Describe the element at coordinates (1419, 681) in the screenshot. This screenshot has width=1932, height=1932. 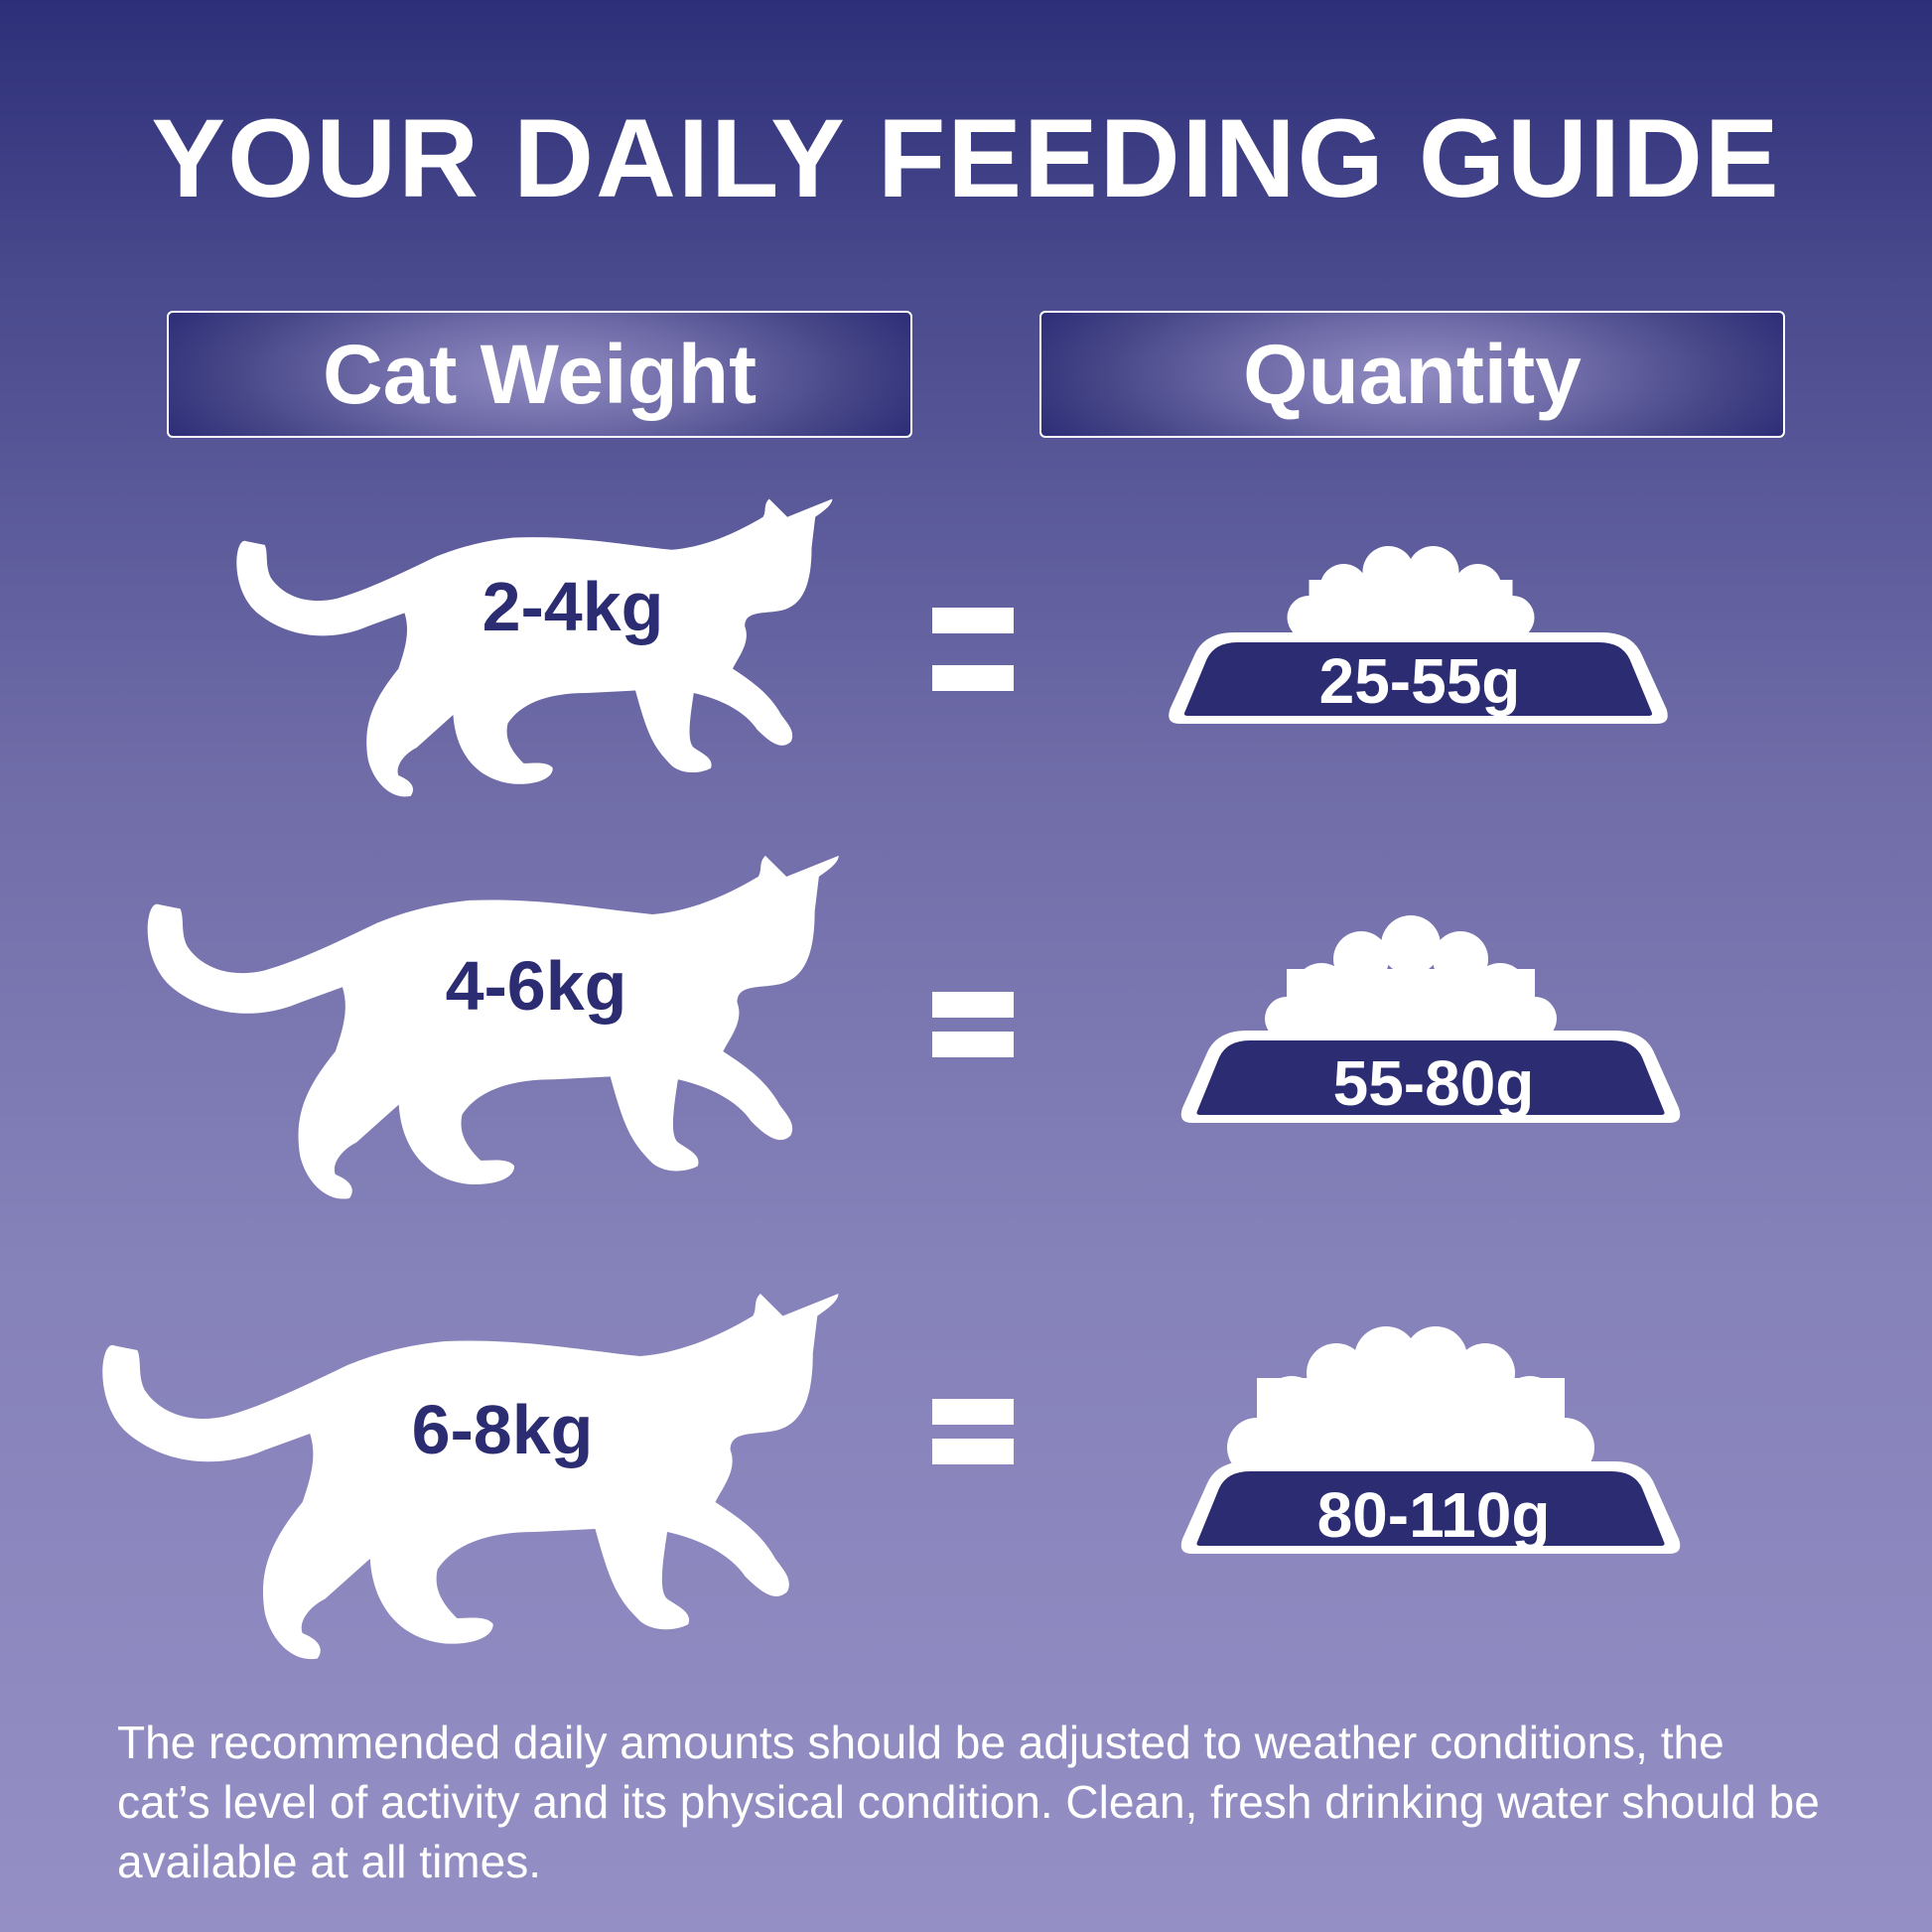
I see `quantity-label: 25-55g` at that location.